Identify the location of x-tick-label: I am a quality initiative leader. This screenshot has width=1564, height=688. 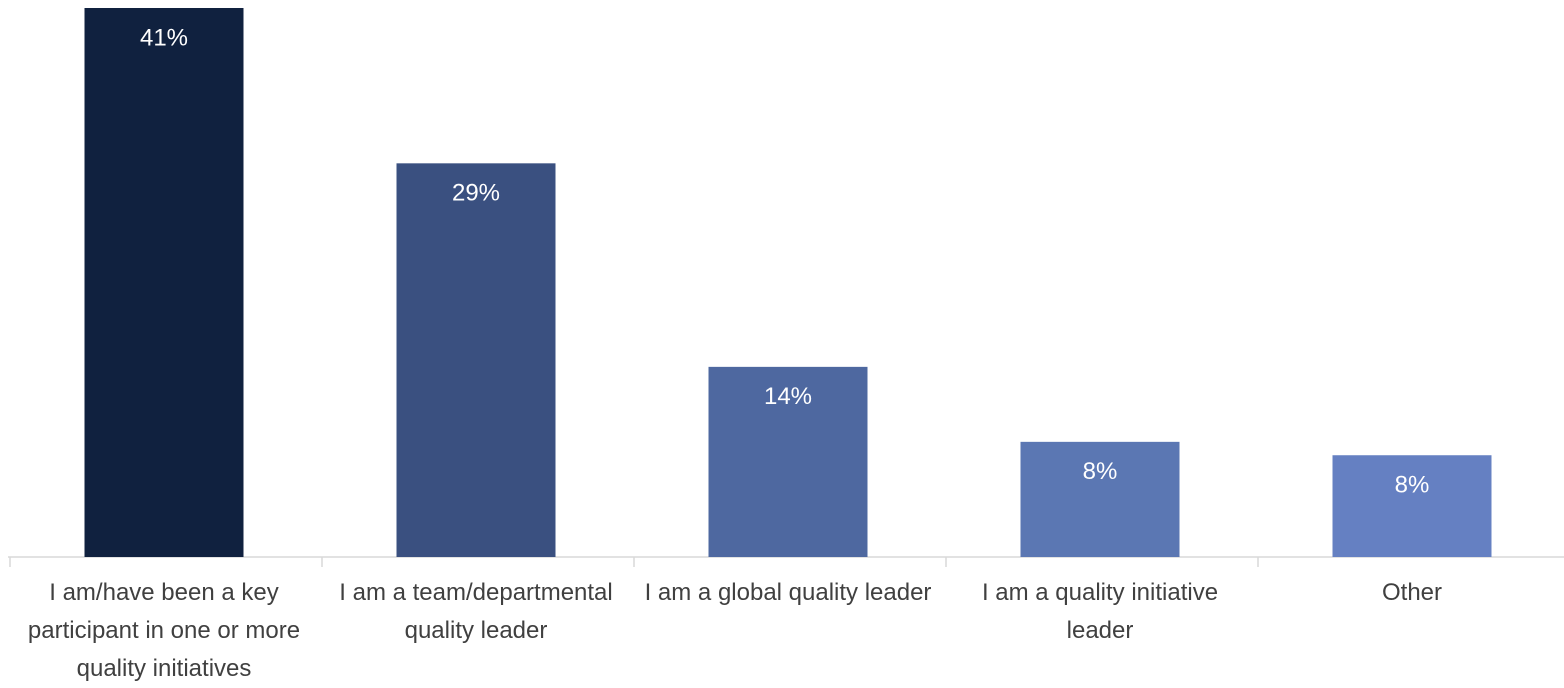
(1100, 611).